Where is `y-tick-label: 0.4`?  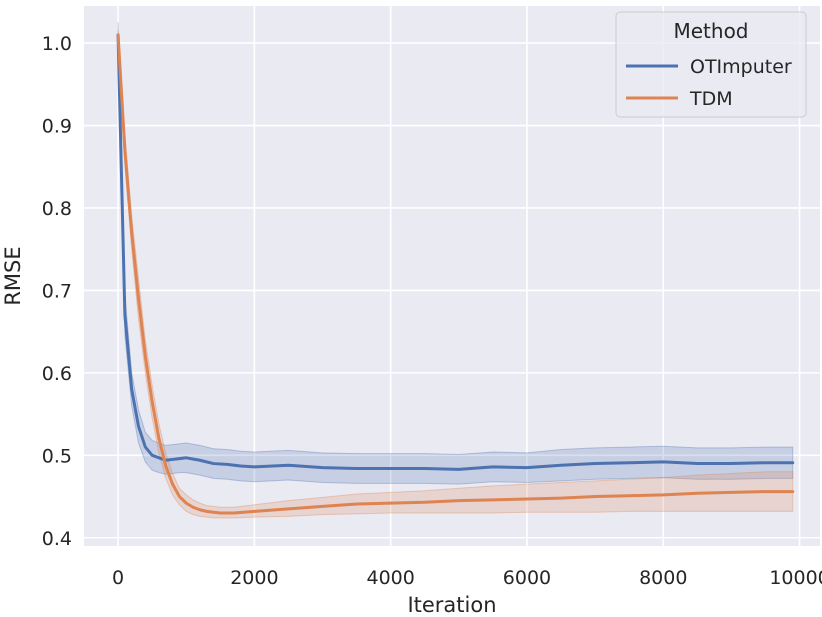 y-tick-label: 0.4 is located at coordinates (57, 539).